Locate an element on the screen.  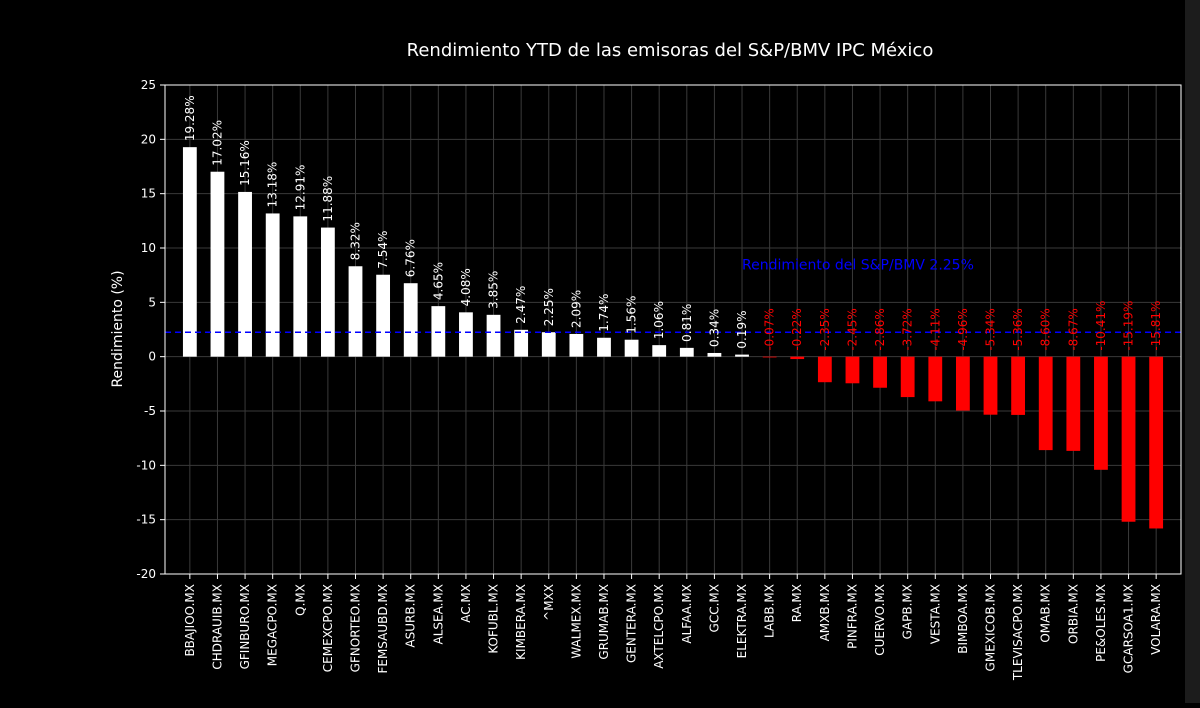
bar-value-label: 2.09% is located at coordinates (576, 309).